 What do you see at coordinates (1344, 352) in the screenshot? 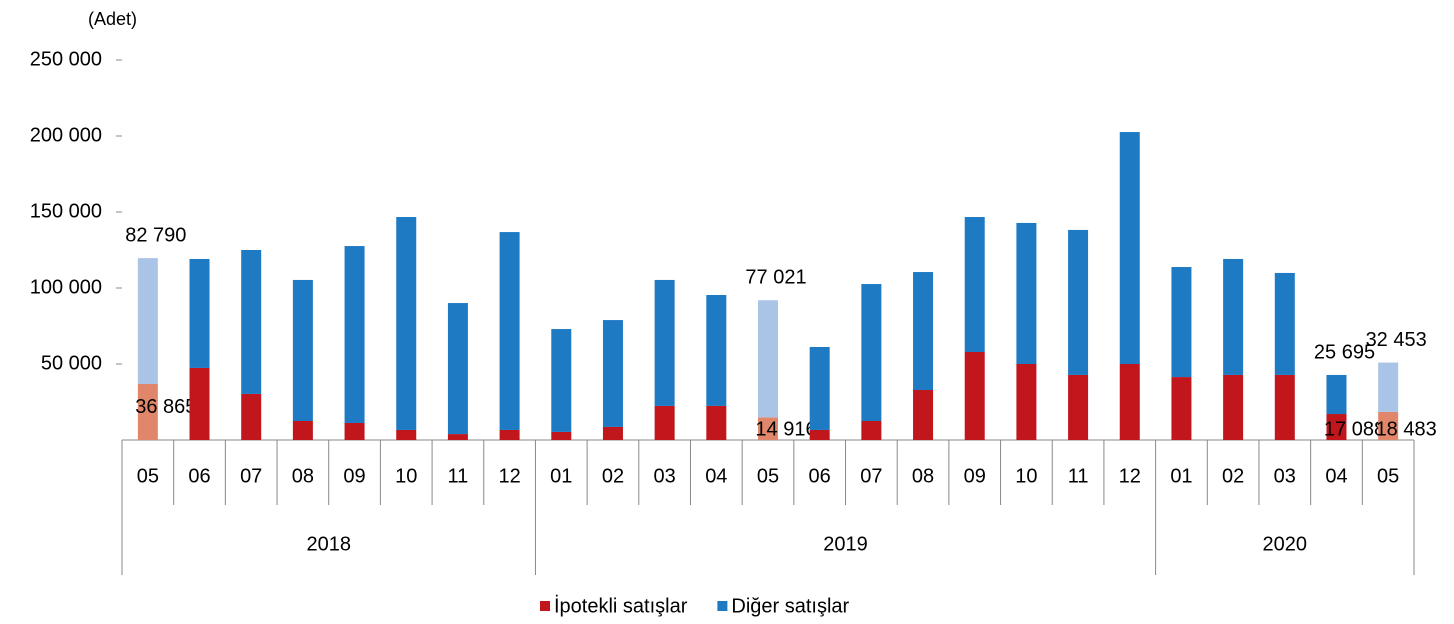
I see `data-label: 25 695` at bounding box center [1344, 352].